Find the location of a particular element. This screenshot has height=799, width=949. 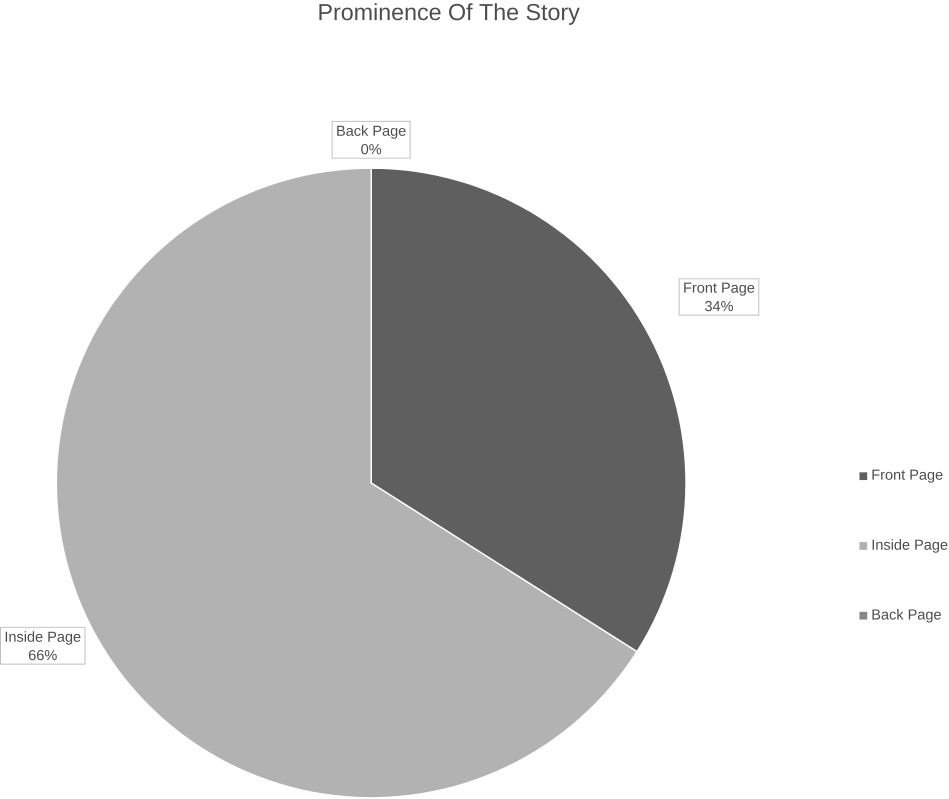

data-label: 34% is located at coordinates (718, 306).